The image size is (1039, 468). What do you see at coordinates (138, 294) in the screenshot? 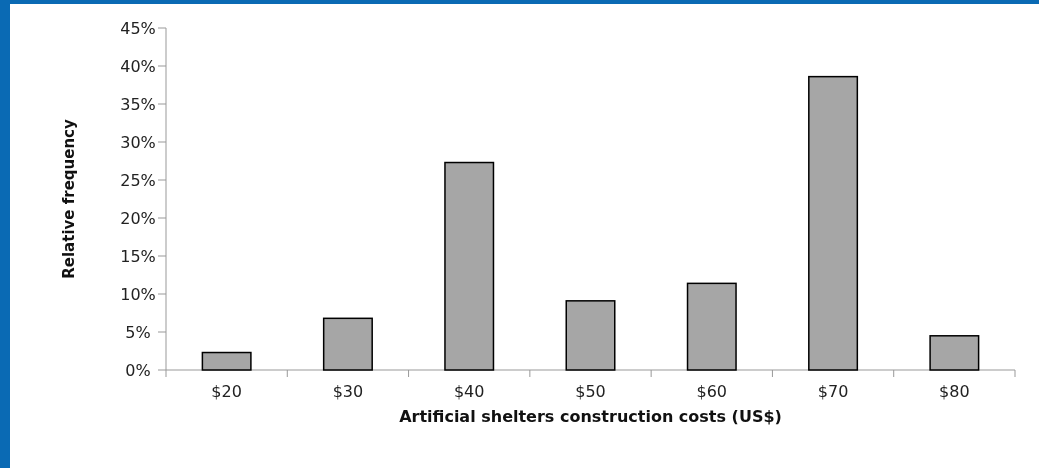
I see `y-tick-label: 10%` at bounding box center [138, 294].